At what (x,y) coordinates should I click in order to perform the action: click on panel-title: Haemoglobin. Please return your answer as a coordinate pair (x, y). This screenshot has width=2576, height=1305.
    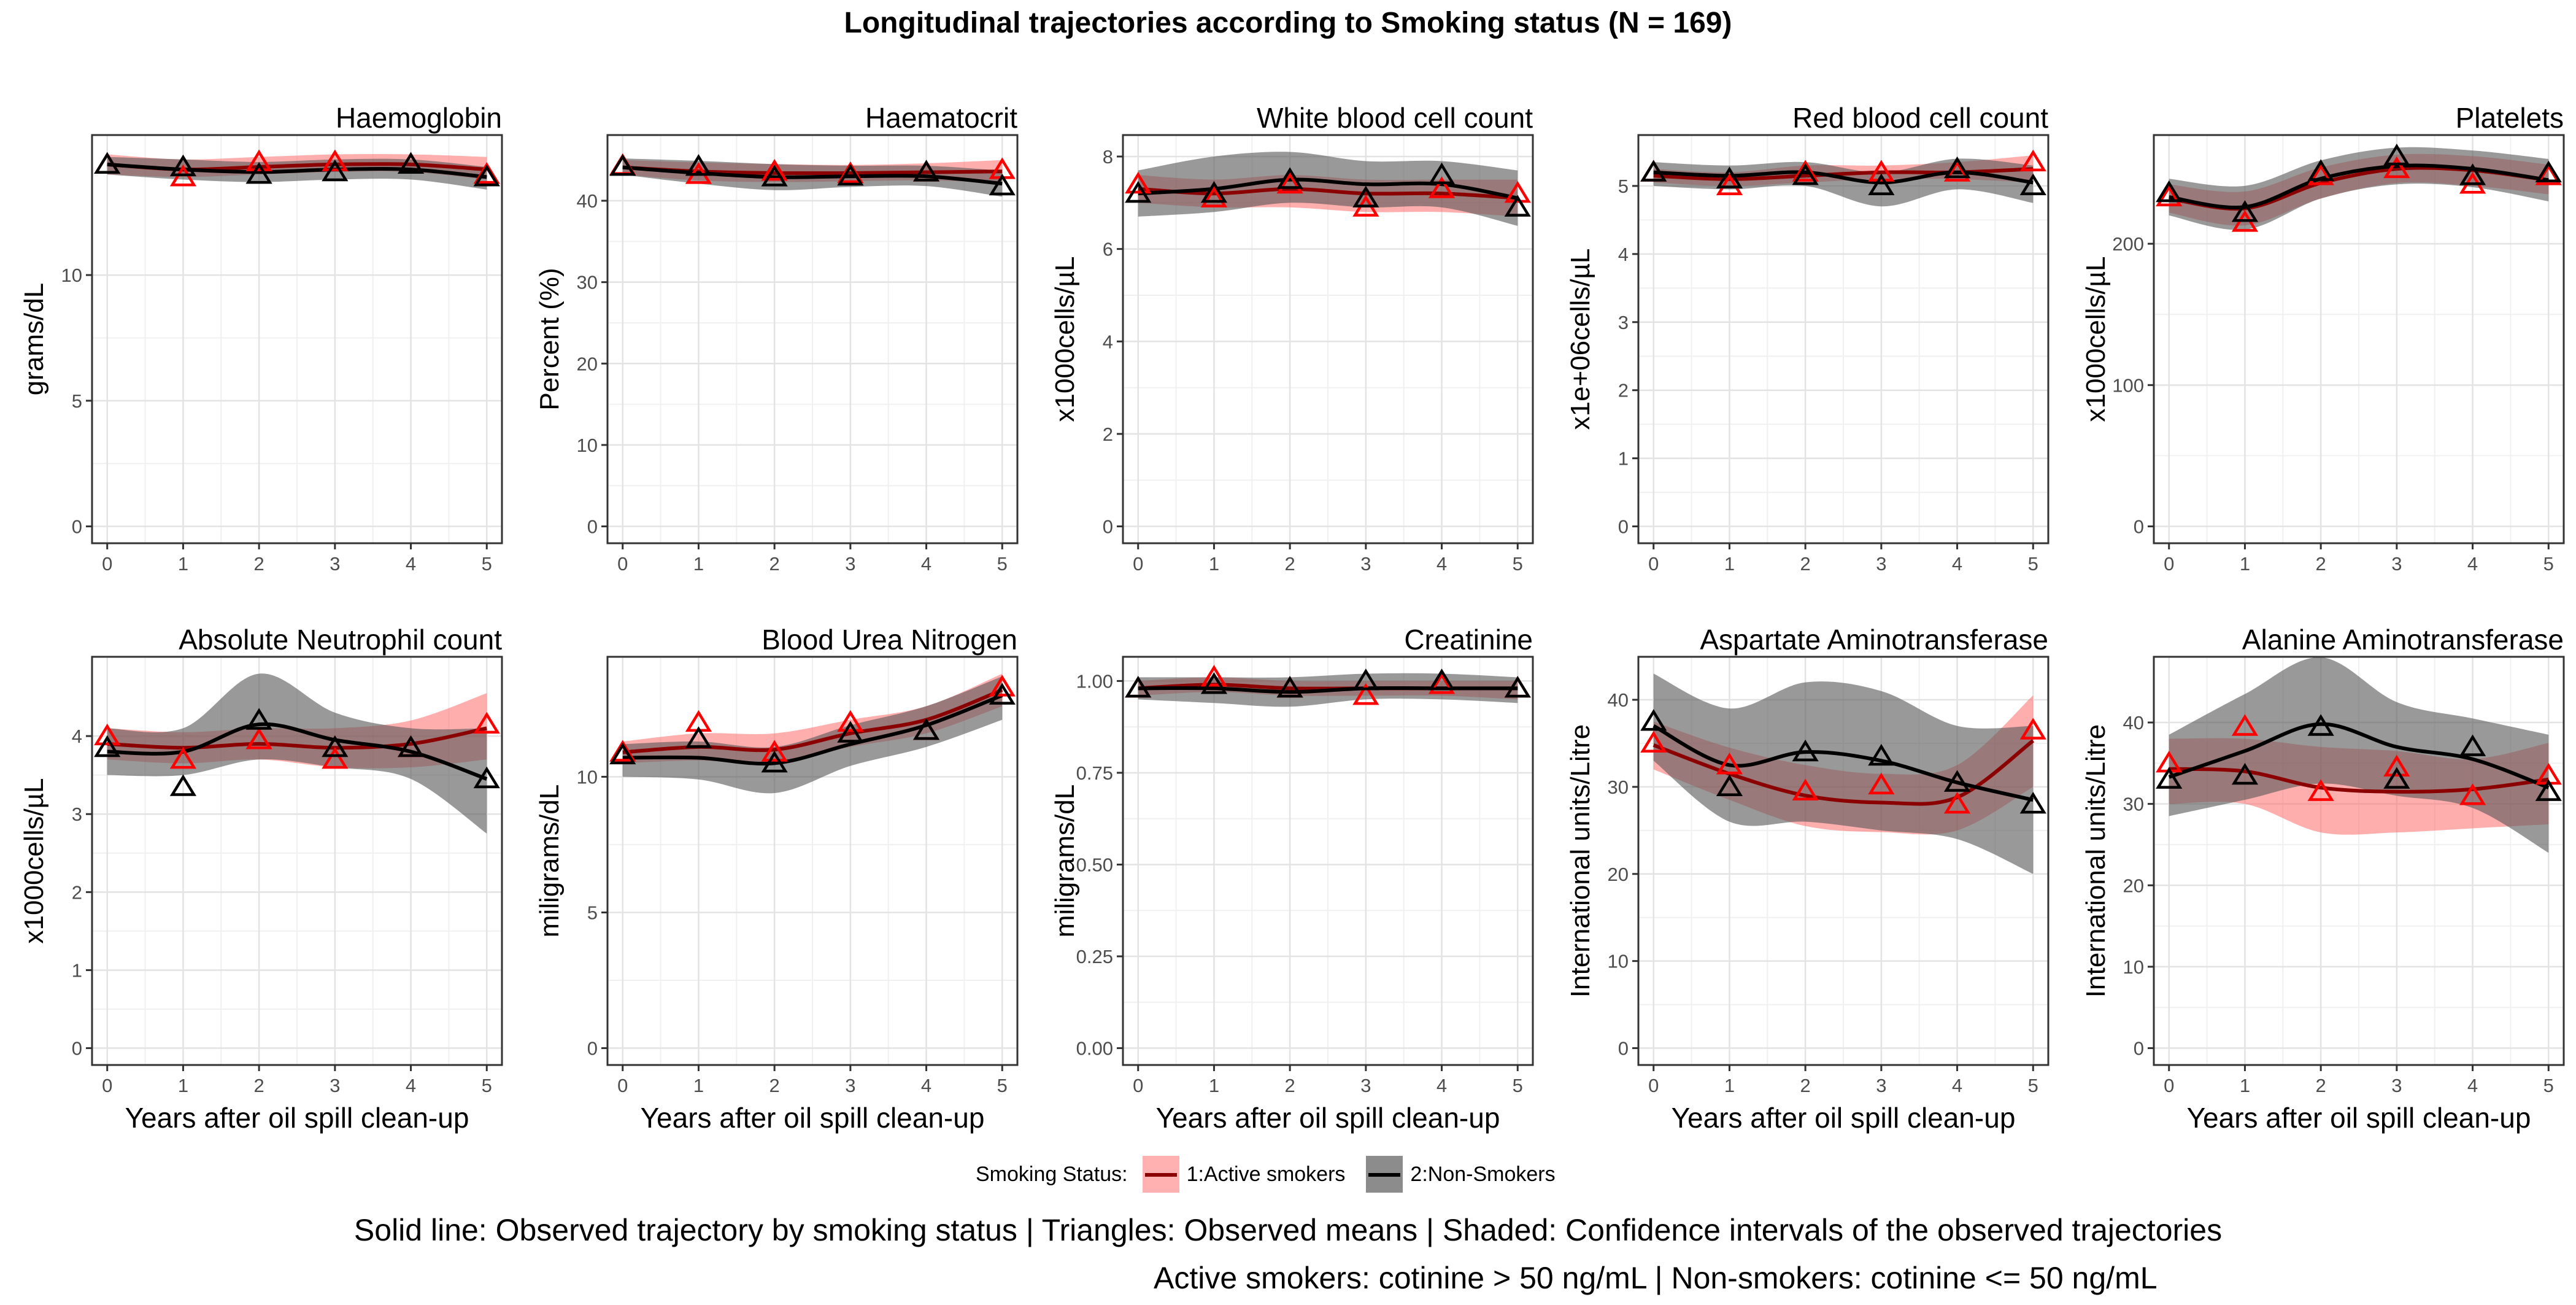
    Looking at the image, I should click on (419, 118).